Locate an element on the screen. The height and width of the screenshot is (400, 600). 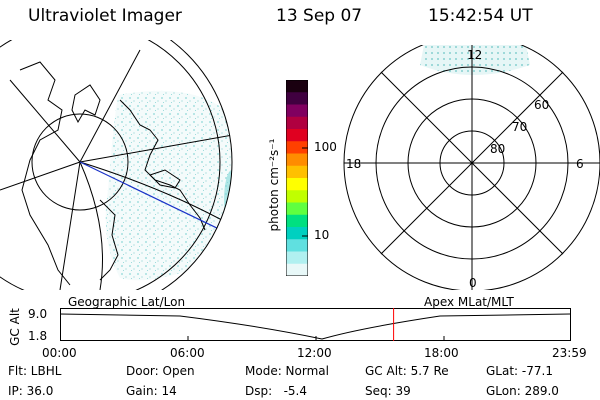
dsp-readout: Dsp: -5.4 is located at coordinates (276, 391).